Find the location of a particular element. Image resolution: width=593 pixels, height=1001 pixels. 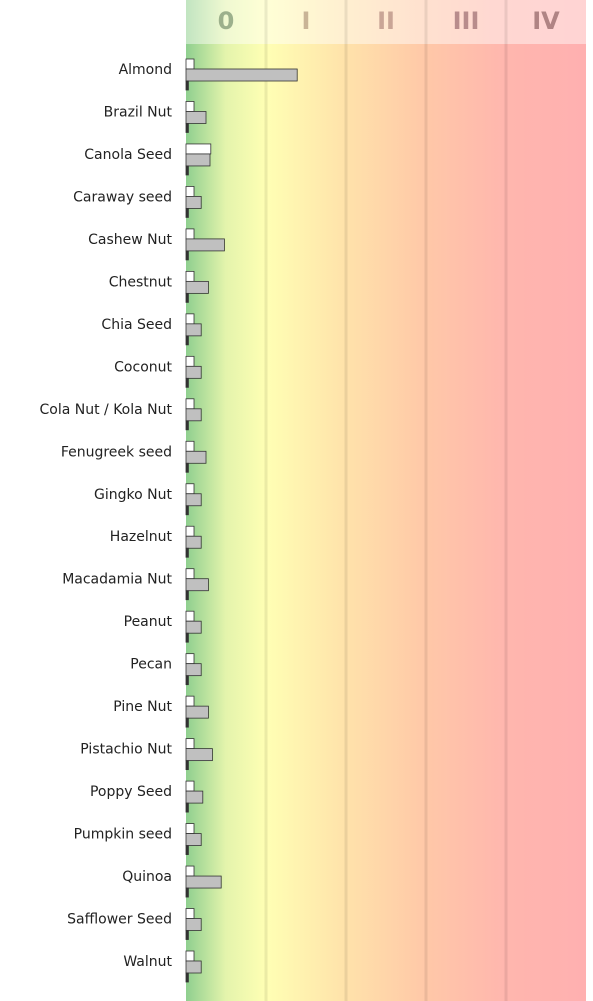

header-band is located at coordinates (386, 22).